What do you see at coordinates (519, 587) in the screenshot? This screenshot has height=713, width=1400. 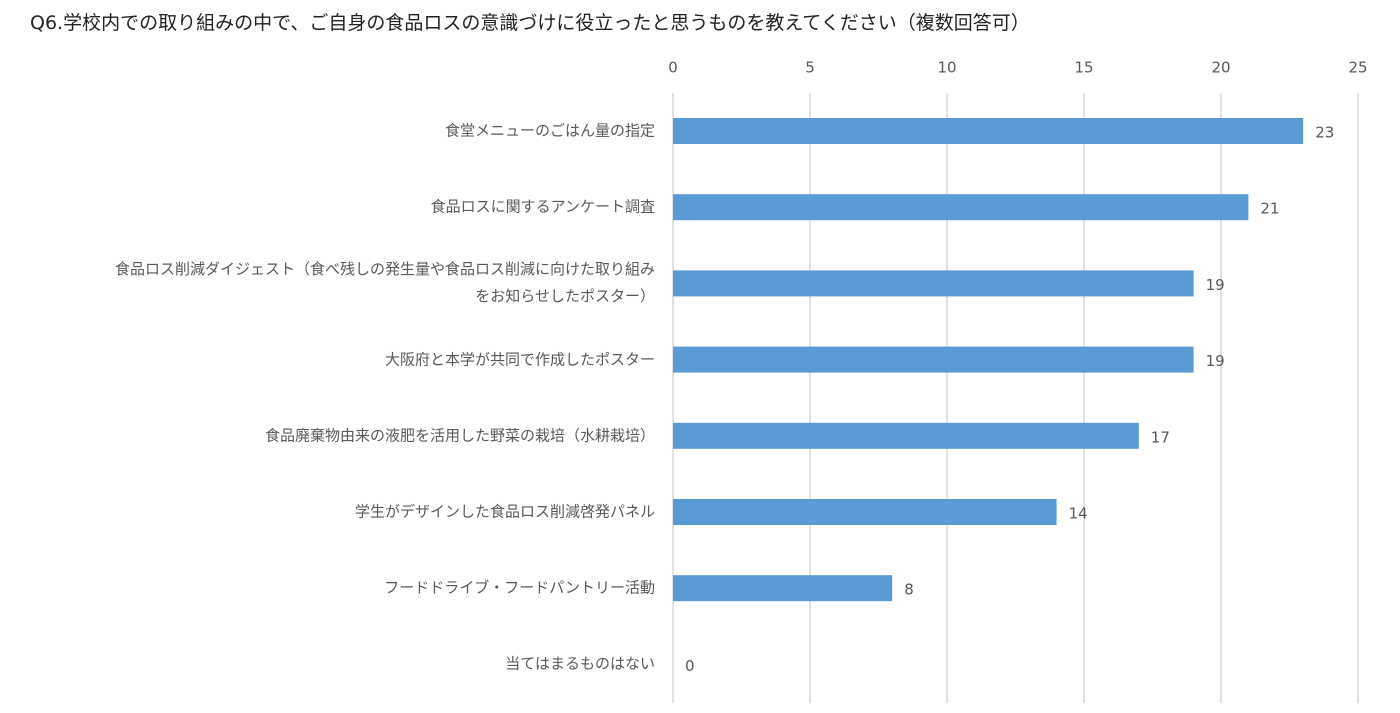 I see `category-label: フードドライブ・フードパントリー活動` at bounding box center [519, 587].